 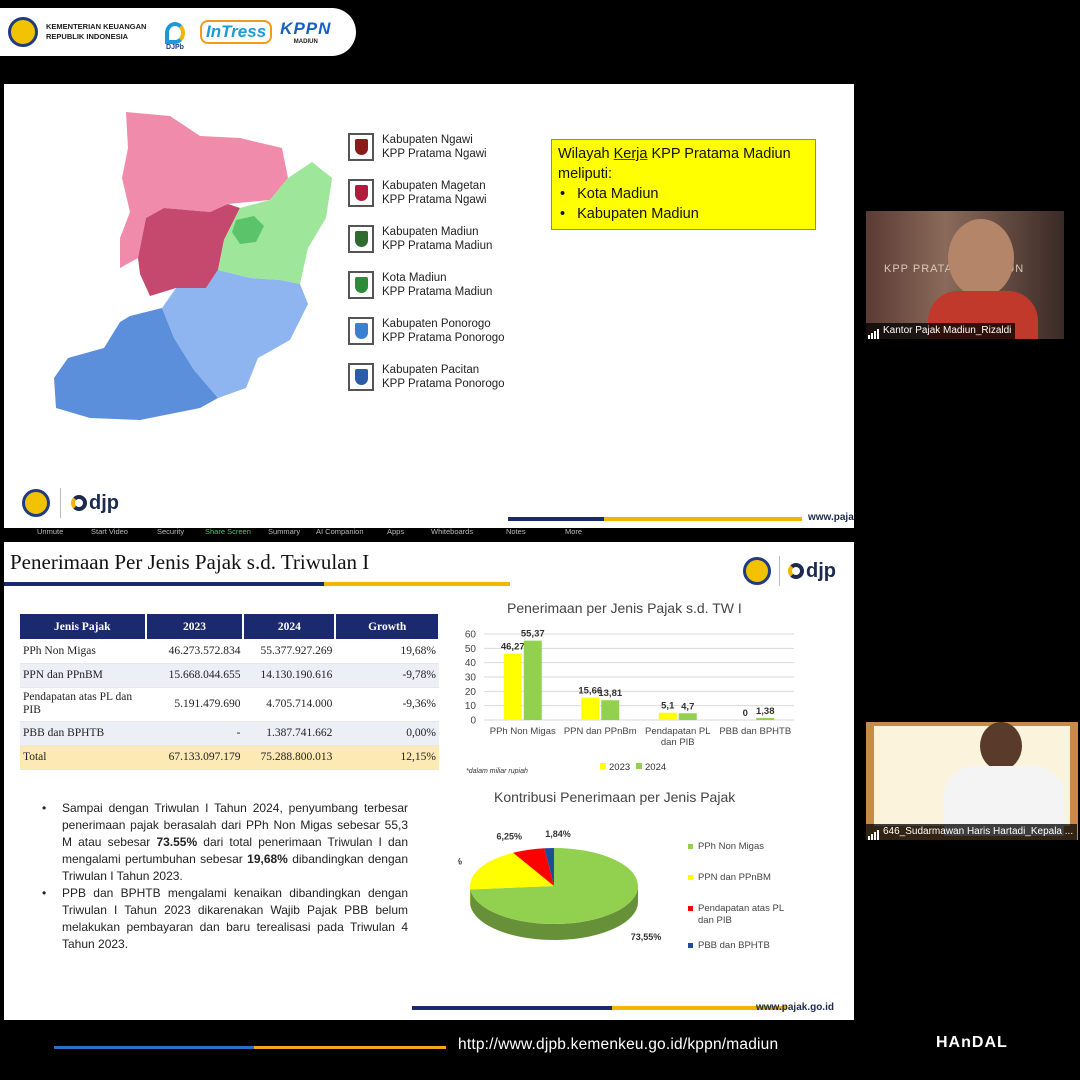 What do you see at coordinates (361, 239) in the screenshot?
I see `madiun-kab-crest-icon` at bounding box center [361, 239].